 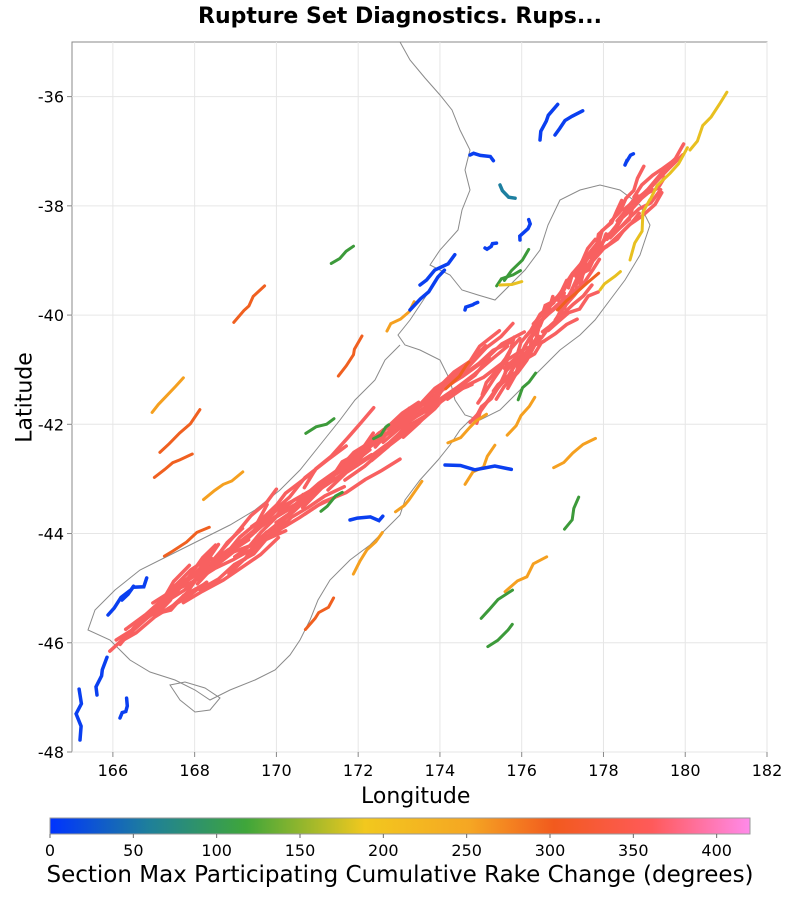 What do you see at coordinates (51, 206) in the screenshot?
I see `y-tick-label: -38` at bounding box center [51, 206].